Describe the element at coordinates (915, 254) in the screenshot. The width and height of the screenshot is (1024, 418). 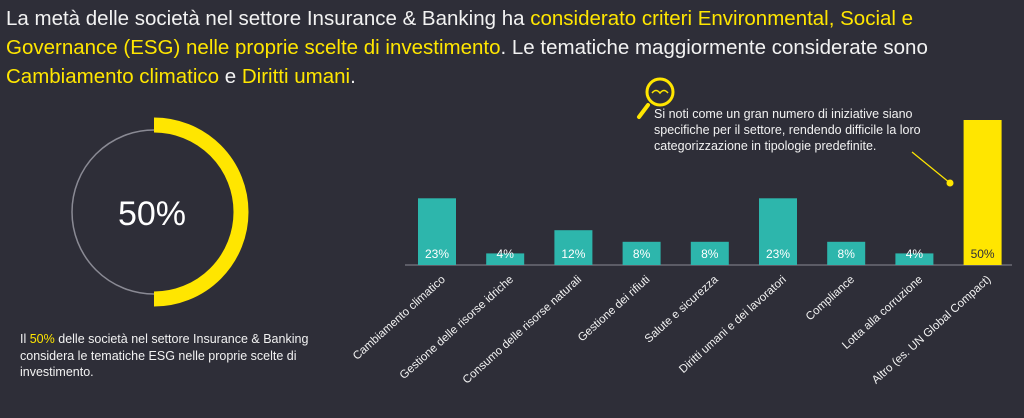
I see `bar-value-label-7: 4%` at that location.